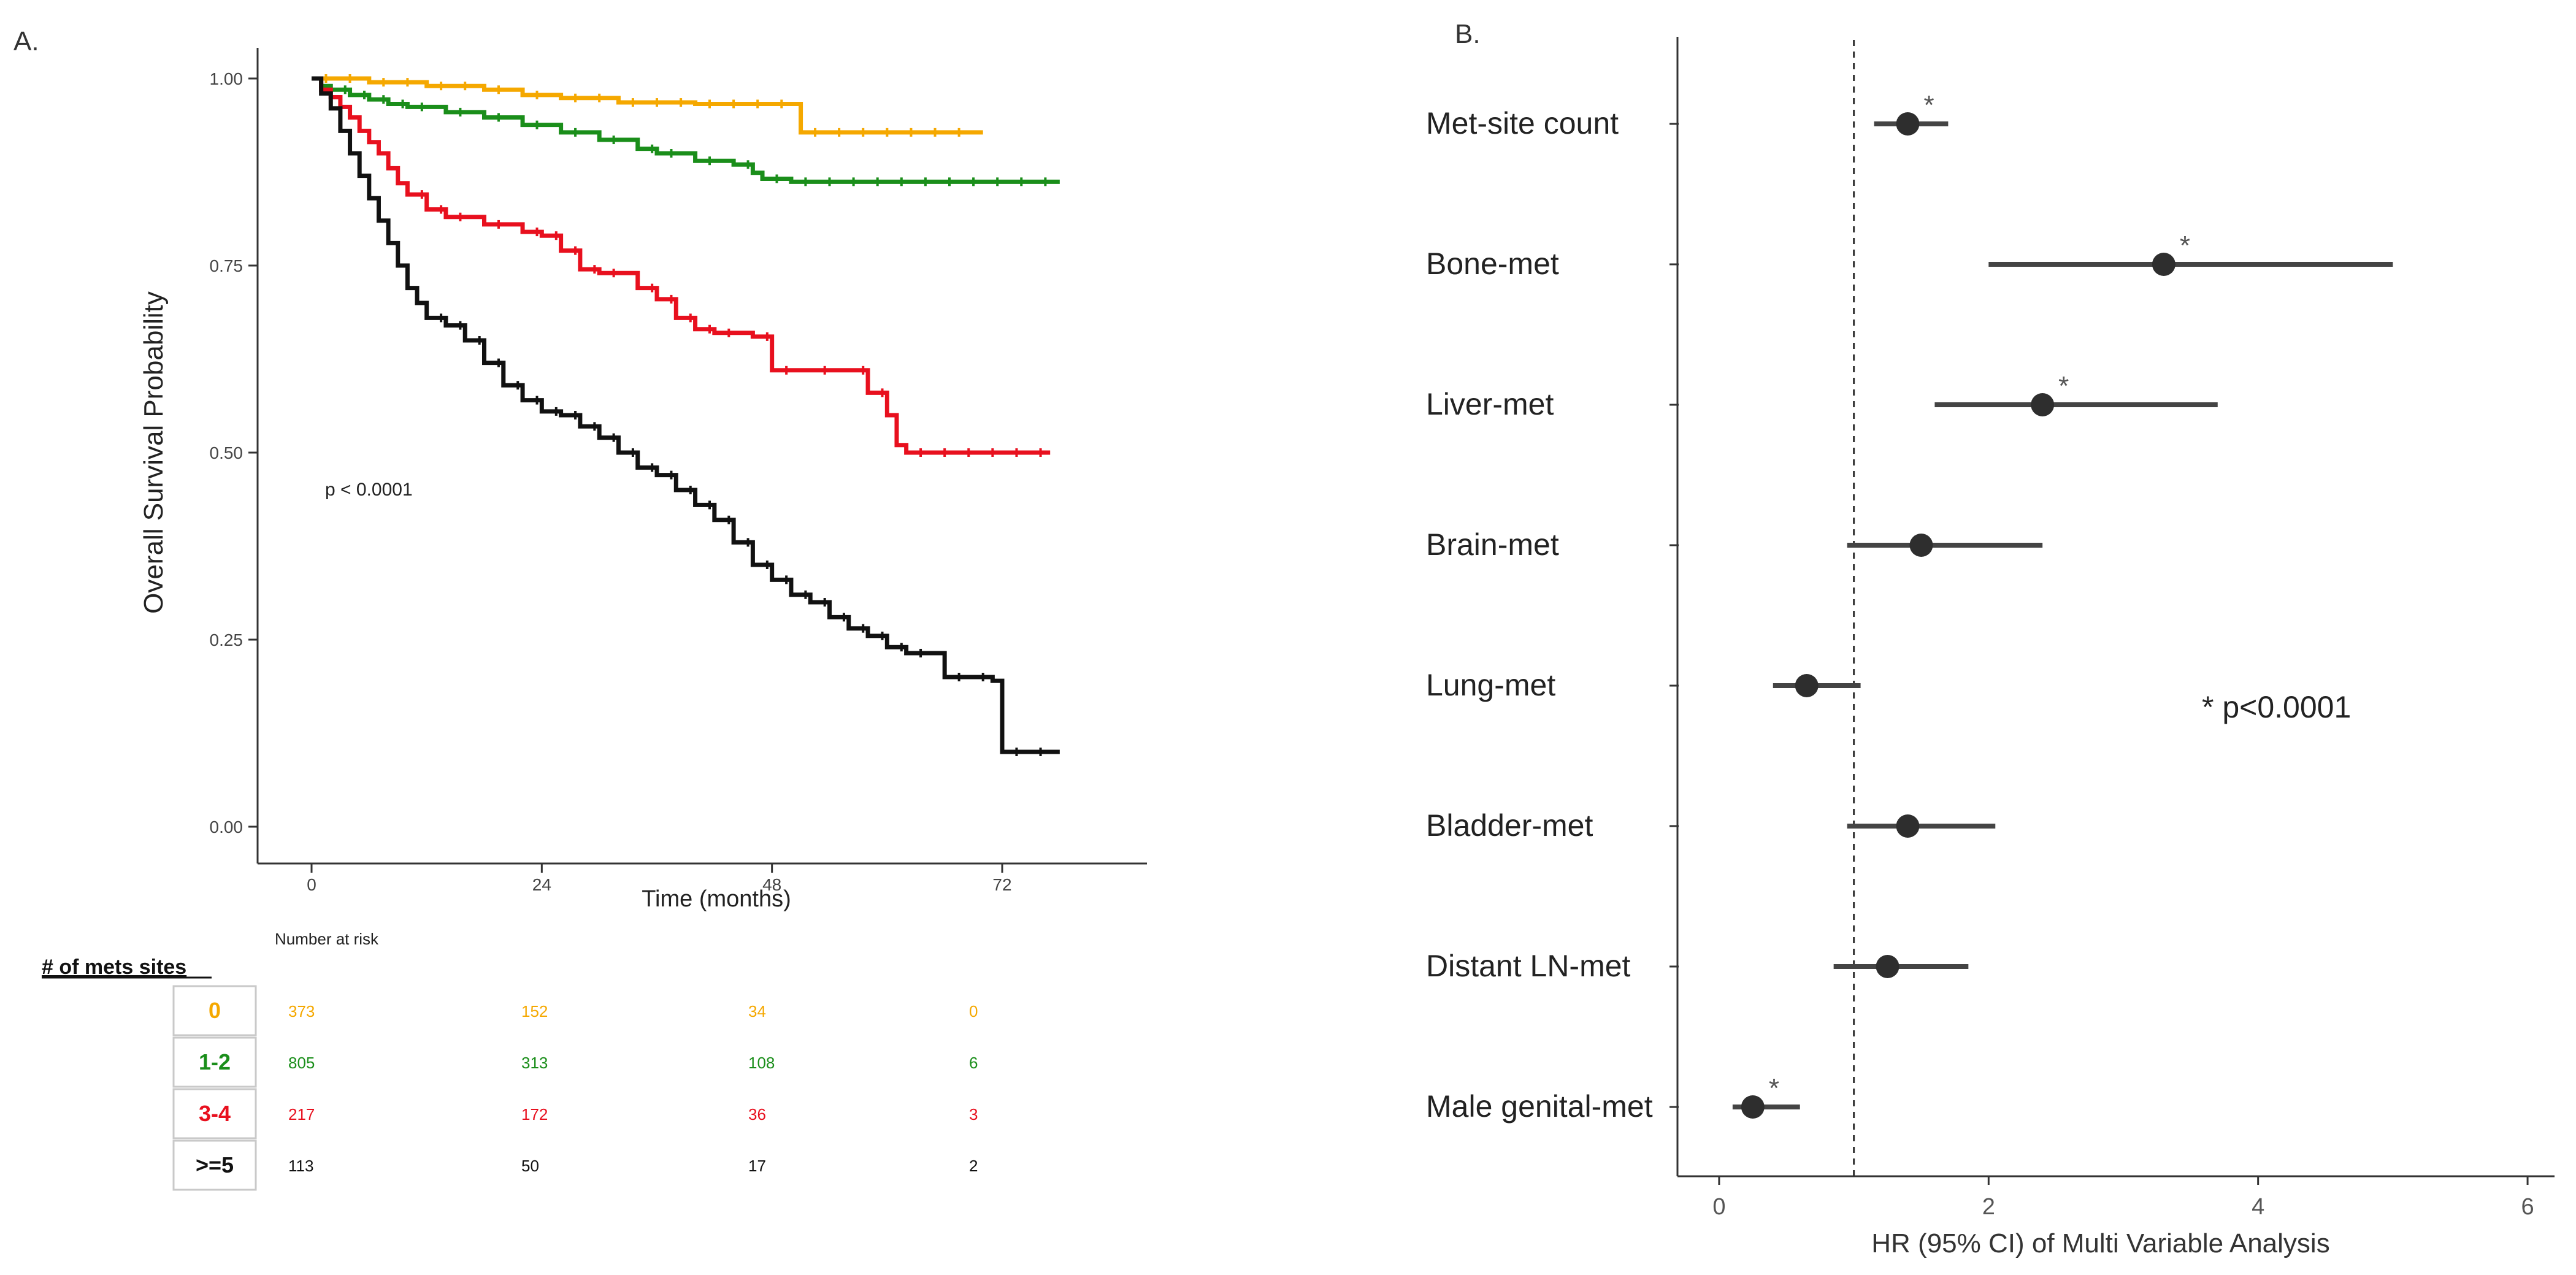 This screenshot has width=2576, height=1275. Describe the element at coordinates (1492, 544) in the screenshot. I see `forest-row-label: Brain-met` at that location.